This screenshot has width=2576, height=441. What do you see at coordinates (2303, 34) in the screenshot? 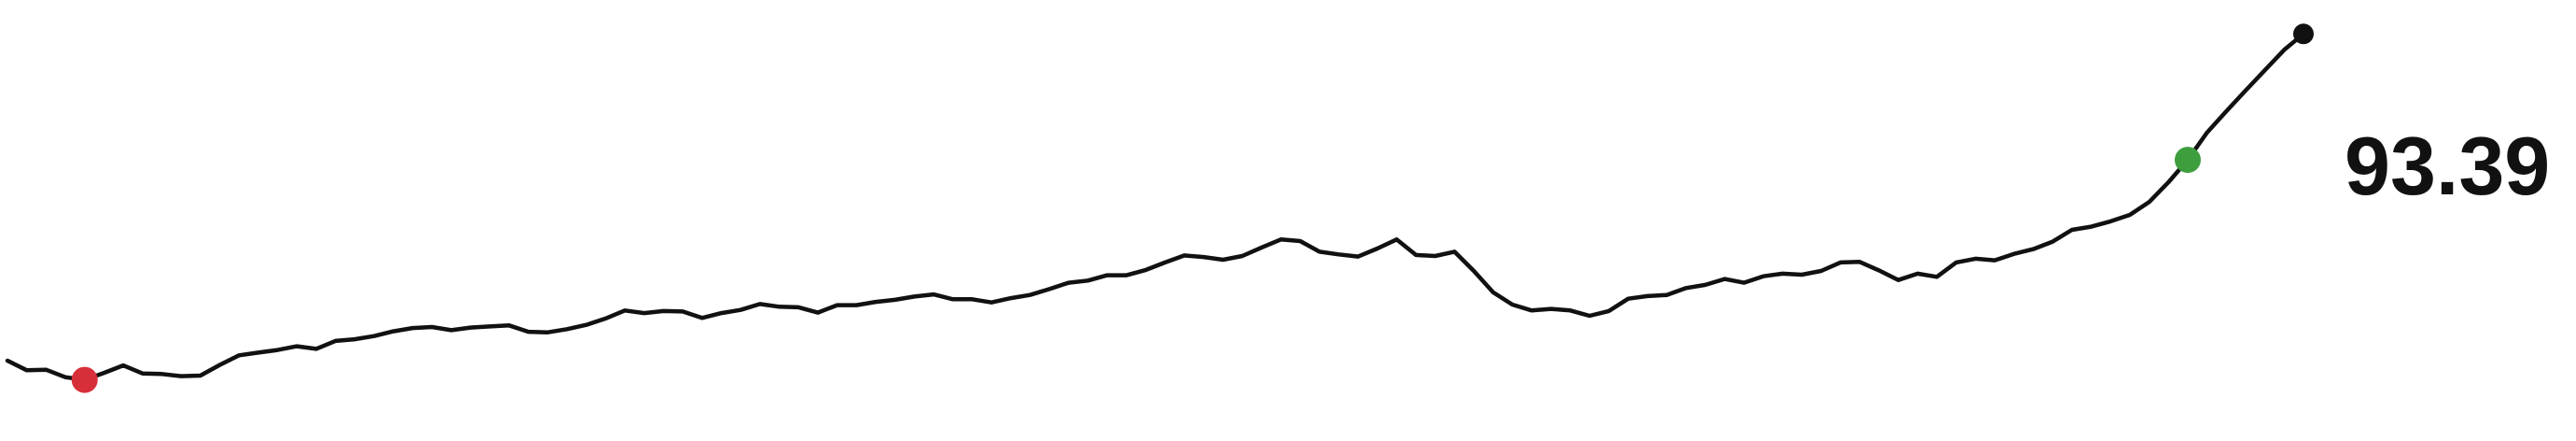
I see `last-point-marker` at bounding box center [2303, 34].